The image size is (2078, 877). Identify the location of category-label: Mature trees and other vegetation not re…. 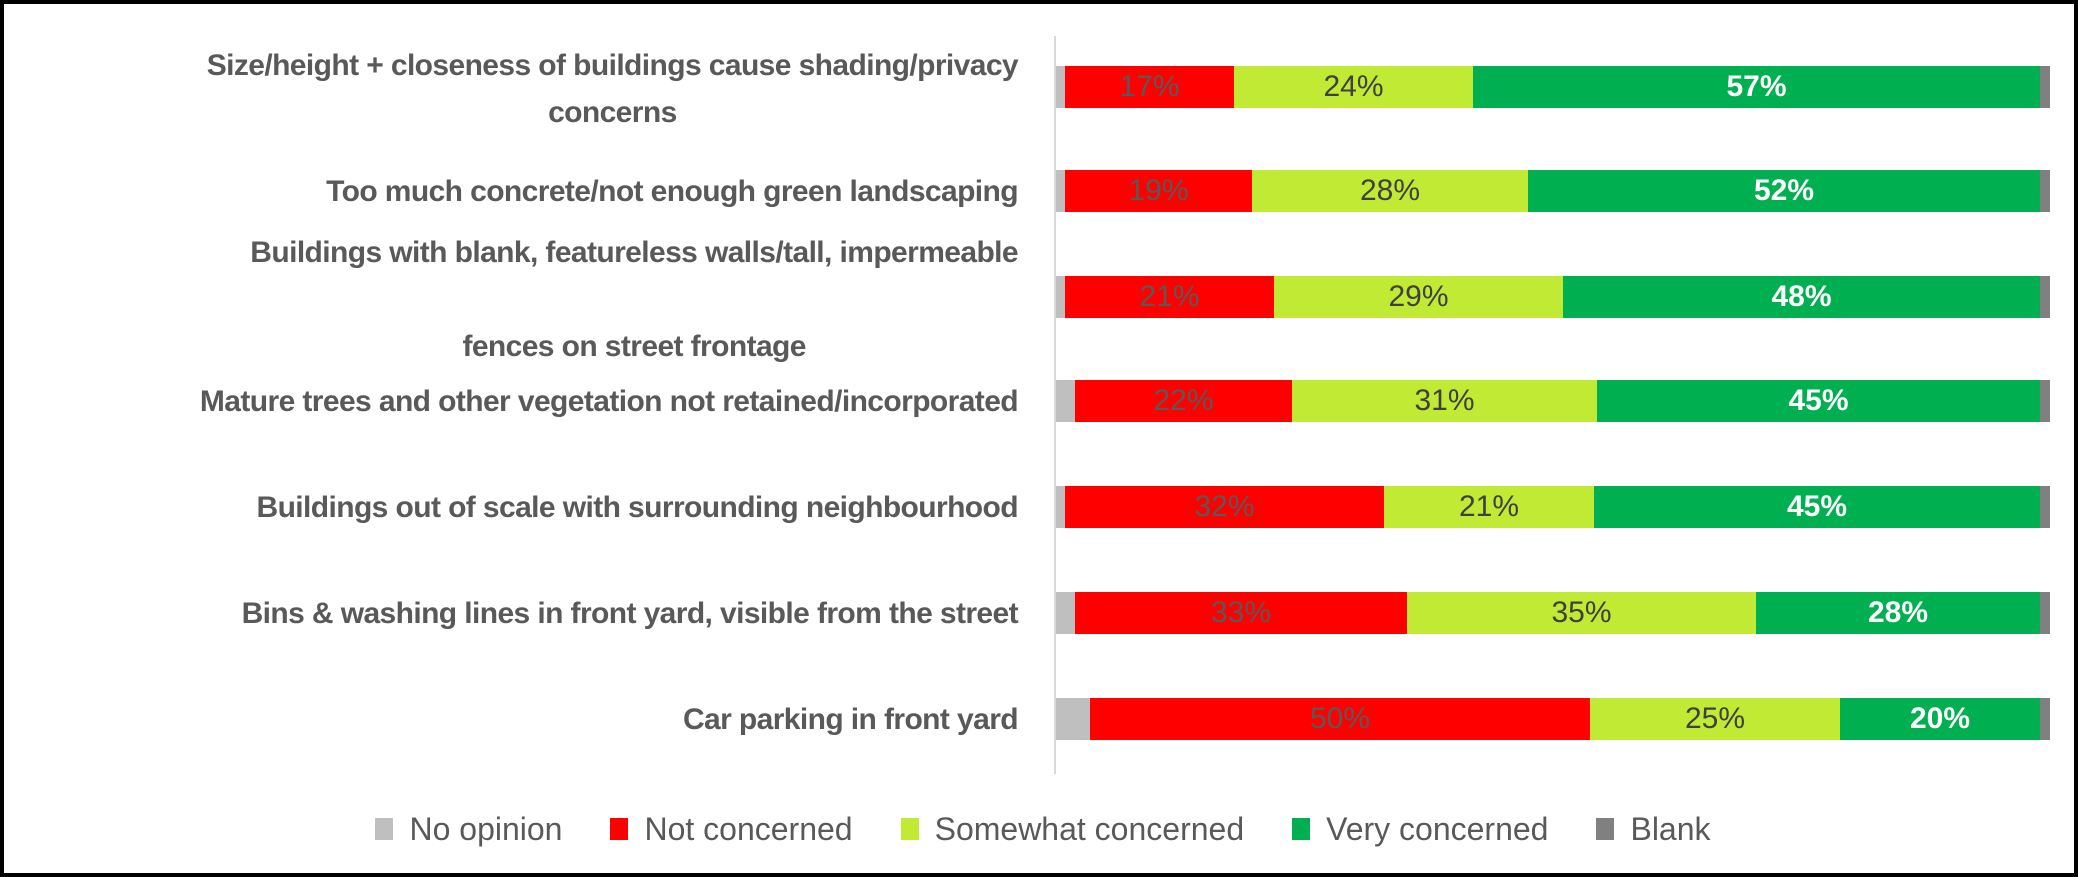
(518, 401).